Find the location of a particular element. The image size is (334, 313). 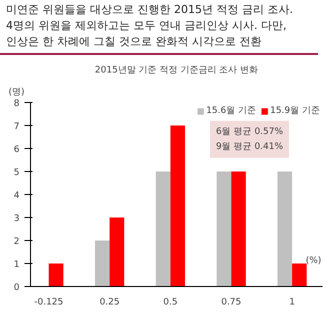

x-tick-label: 0.5 is located at coordinates (170, 303).